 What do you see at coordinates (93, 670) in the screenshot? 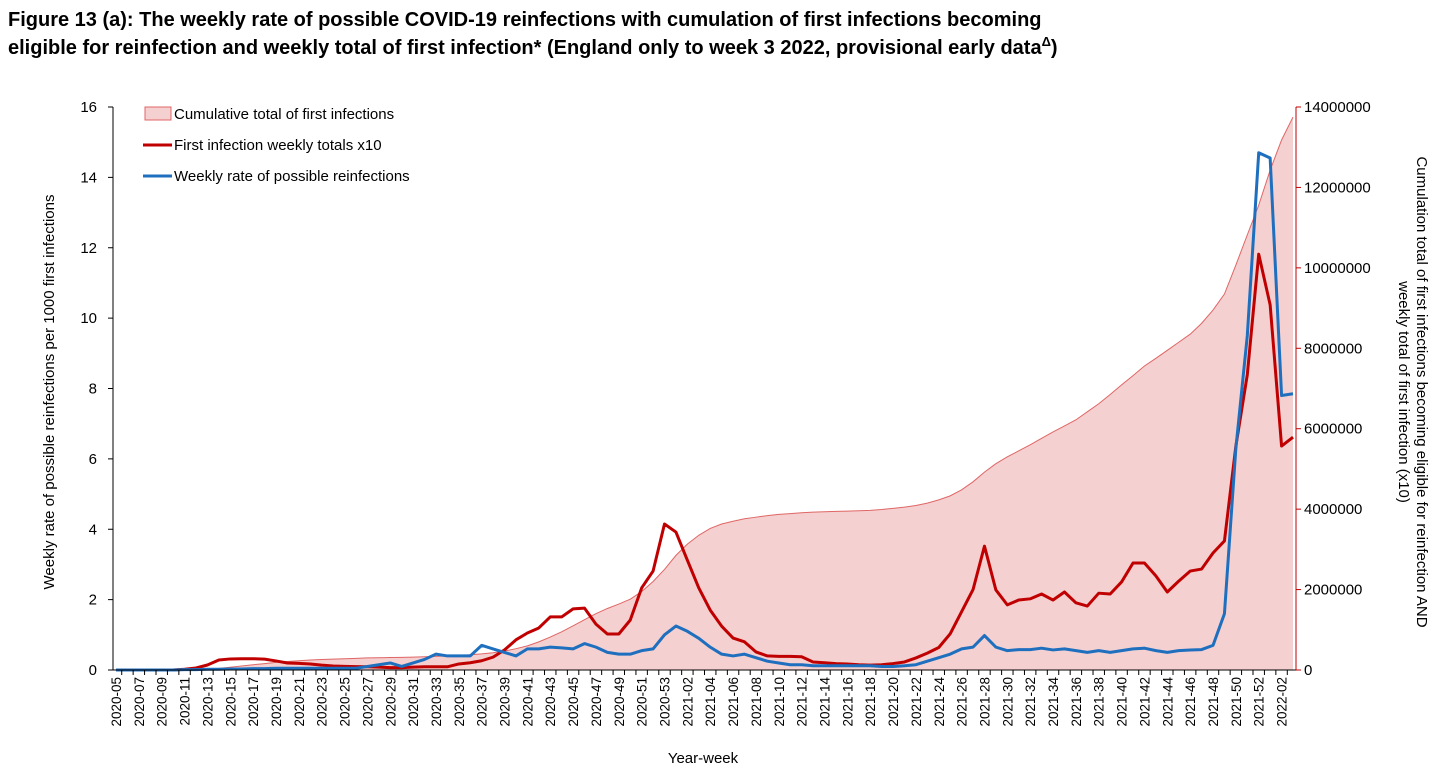
I see `y-tick-label: 0` at bounding box center [93, 670].